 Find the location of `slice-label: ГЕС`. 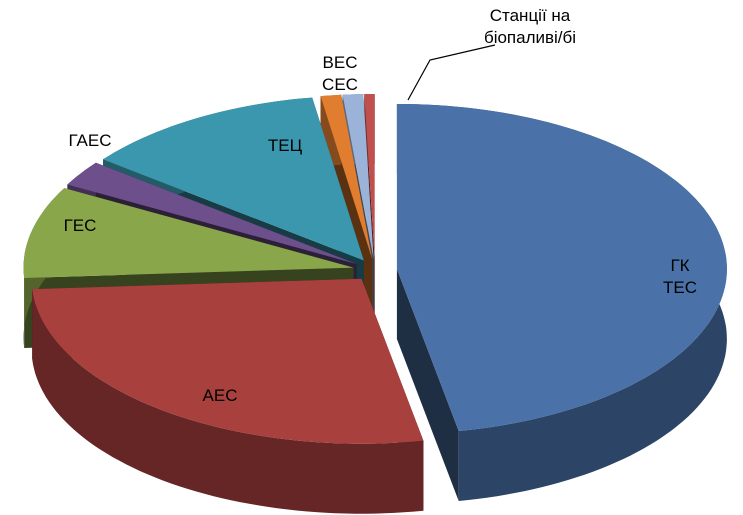

slice-label: ГЕС is located at coordinates (80, 225).